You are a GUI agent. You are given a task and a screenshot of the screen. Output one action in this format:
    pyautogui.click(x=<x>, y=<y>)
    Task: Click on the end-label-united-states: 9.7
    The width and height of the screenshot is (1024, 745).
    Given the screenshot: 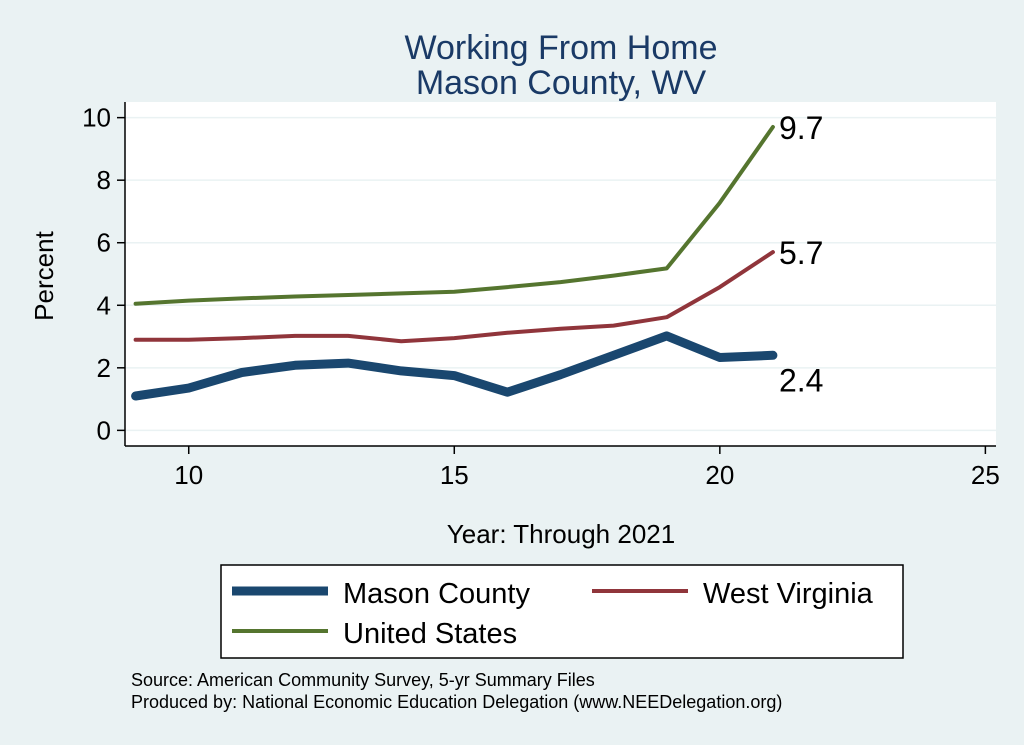 What is the action you would take?
    pyautogui.click(x=801, y=128)
    